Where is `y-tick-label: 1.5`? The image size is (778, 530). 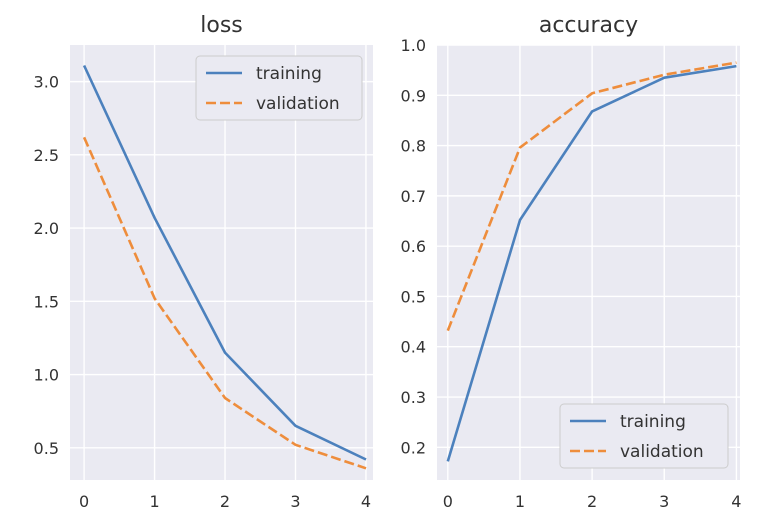 y-tick-label: 1.5 is located at coordinates (46, 301).